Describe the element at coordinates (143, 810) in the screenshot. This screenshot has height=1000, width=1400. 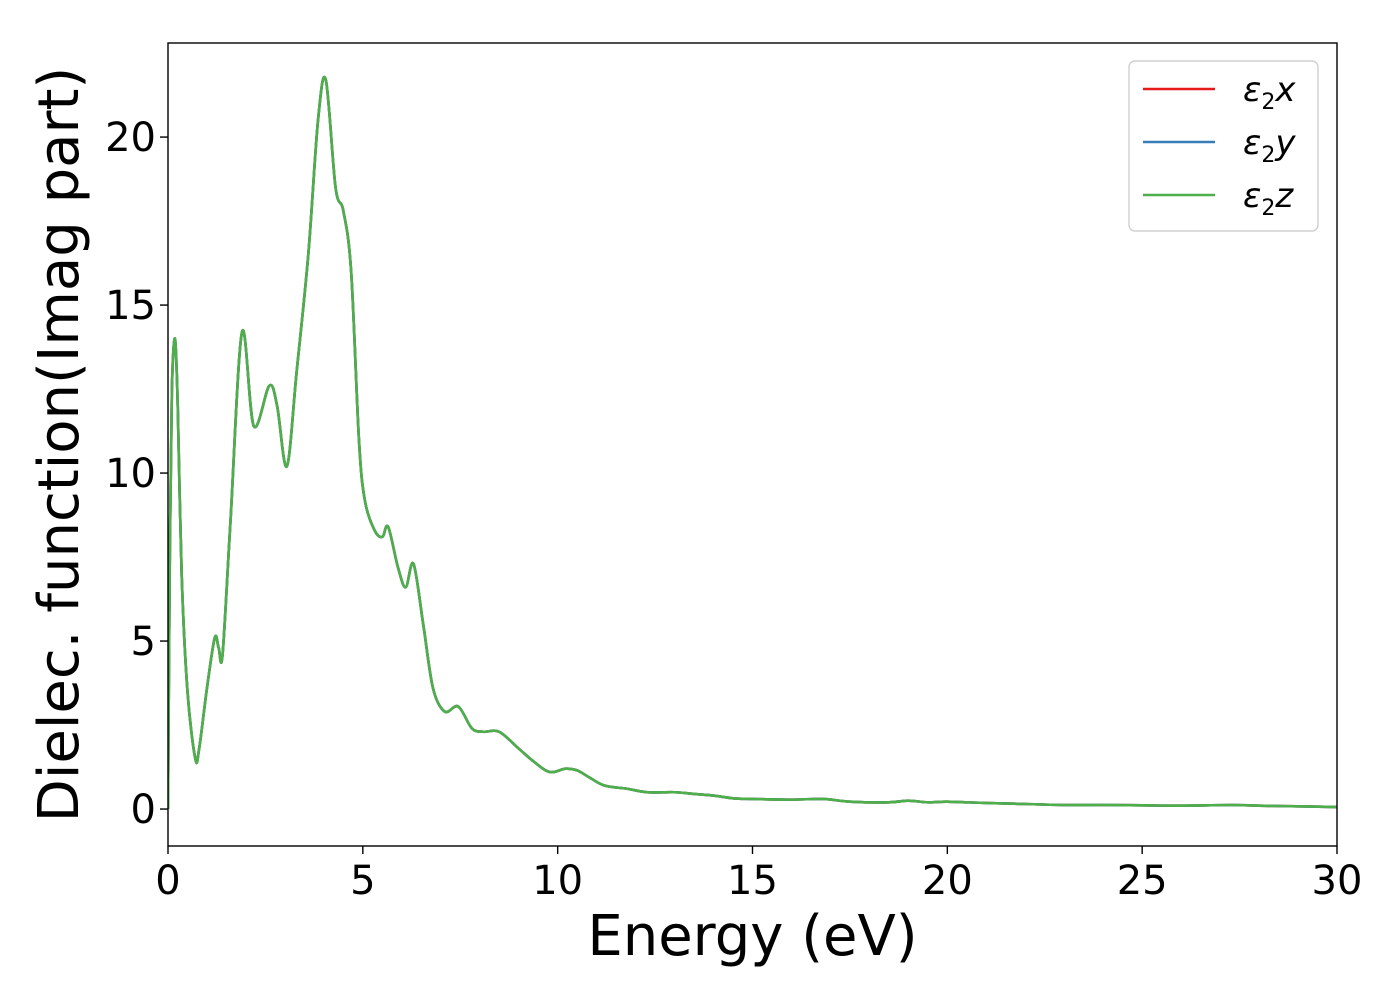
I see `y-tick-label: 0` at that location.